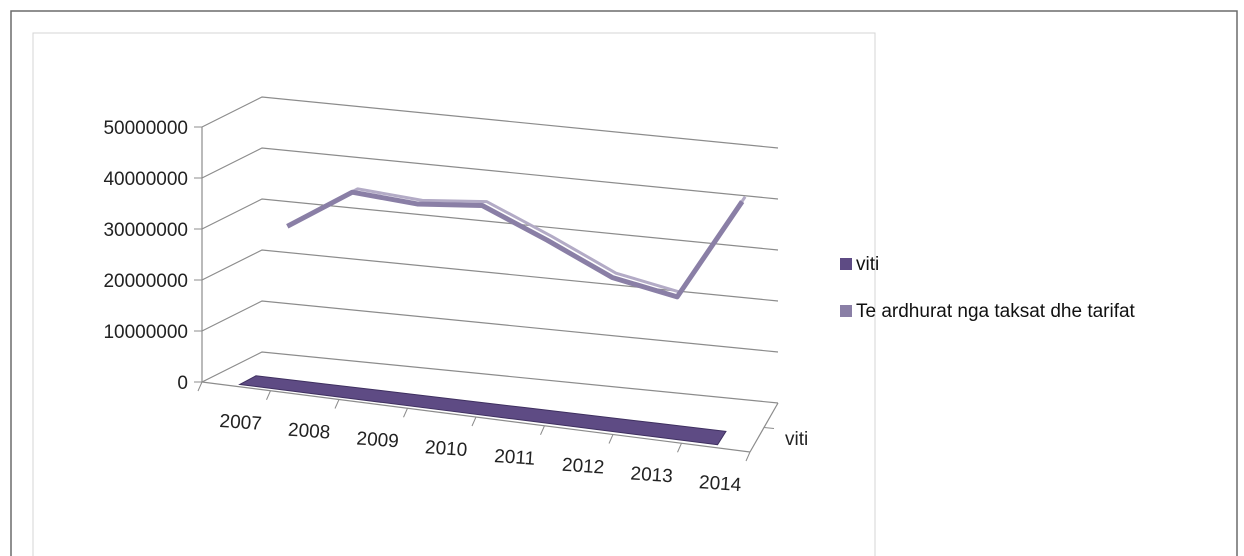  I want to click on y-tick-label-1: 10000000, so click(145, 332).